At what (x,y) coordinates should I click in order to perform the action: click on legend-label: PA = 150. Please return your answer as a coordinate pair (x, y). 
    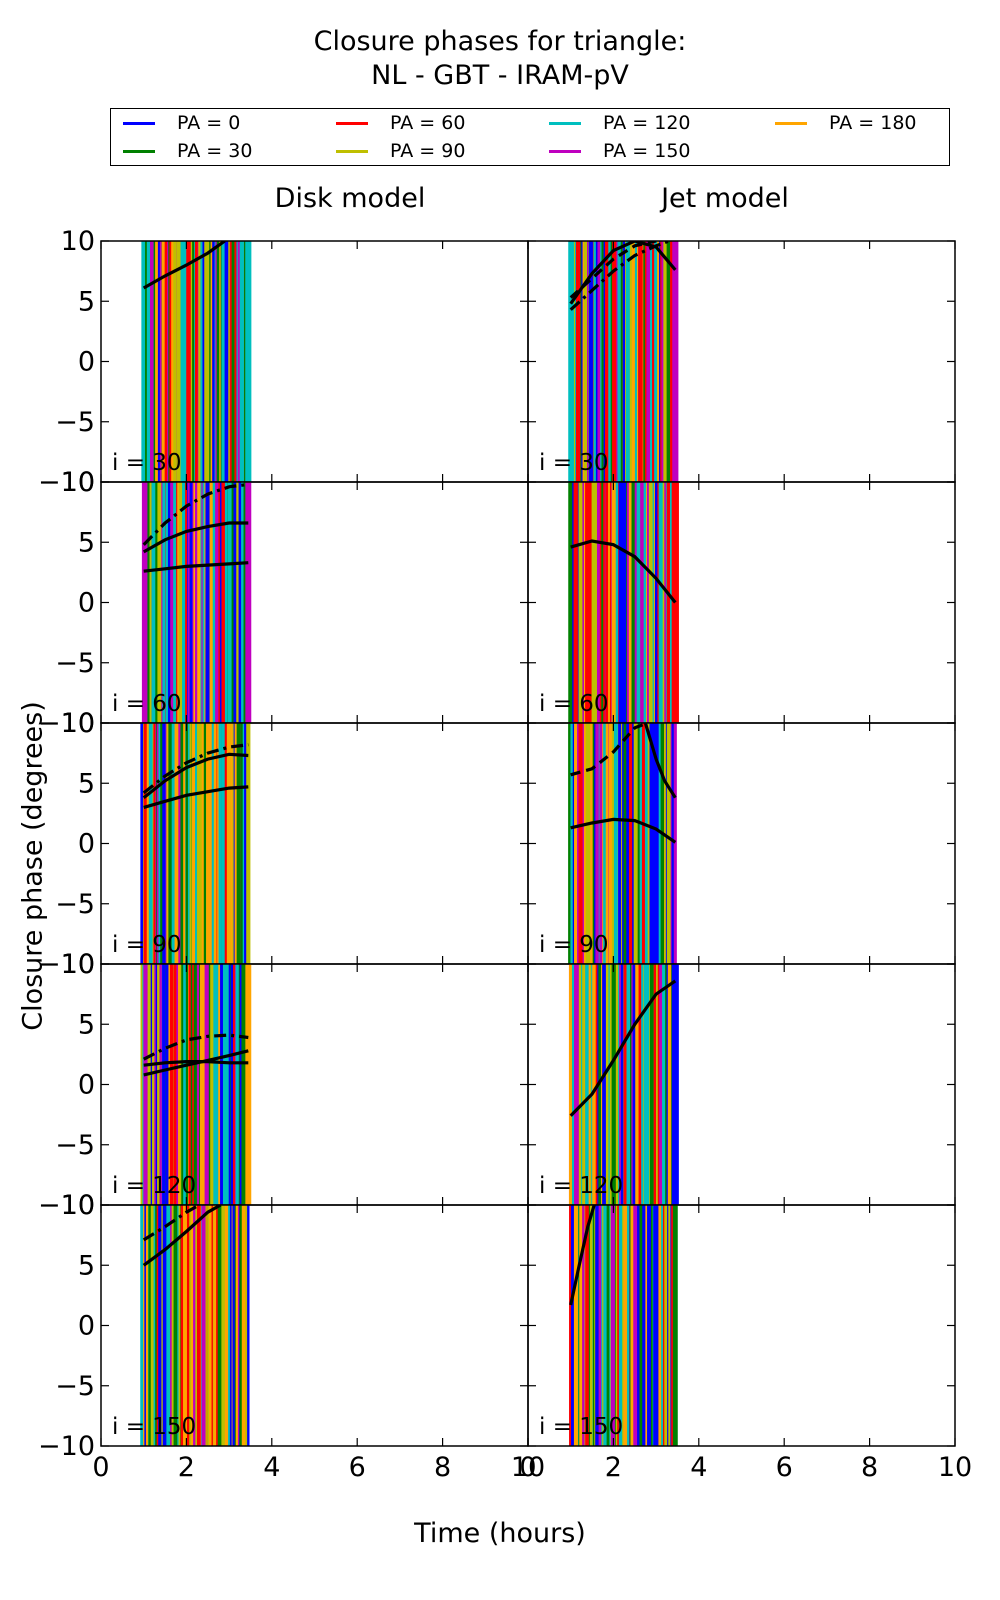
    Looking at the image, I should click on (647, 151).